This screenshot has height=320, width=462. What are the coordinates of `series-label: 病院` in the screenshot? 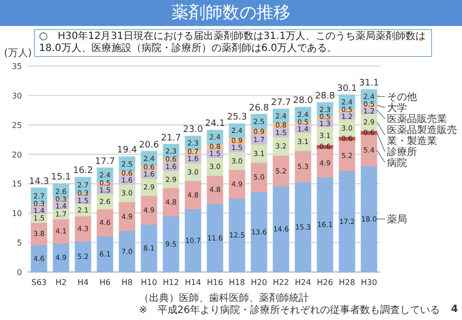 It's located at (396, 163).